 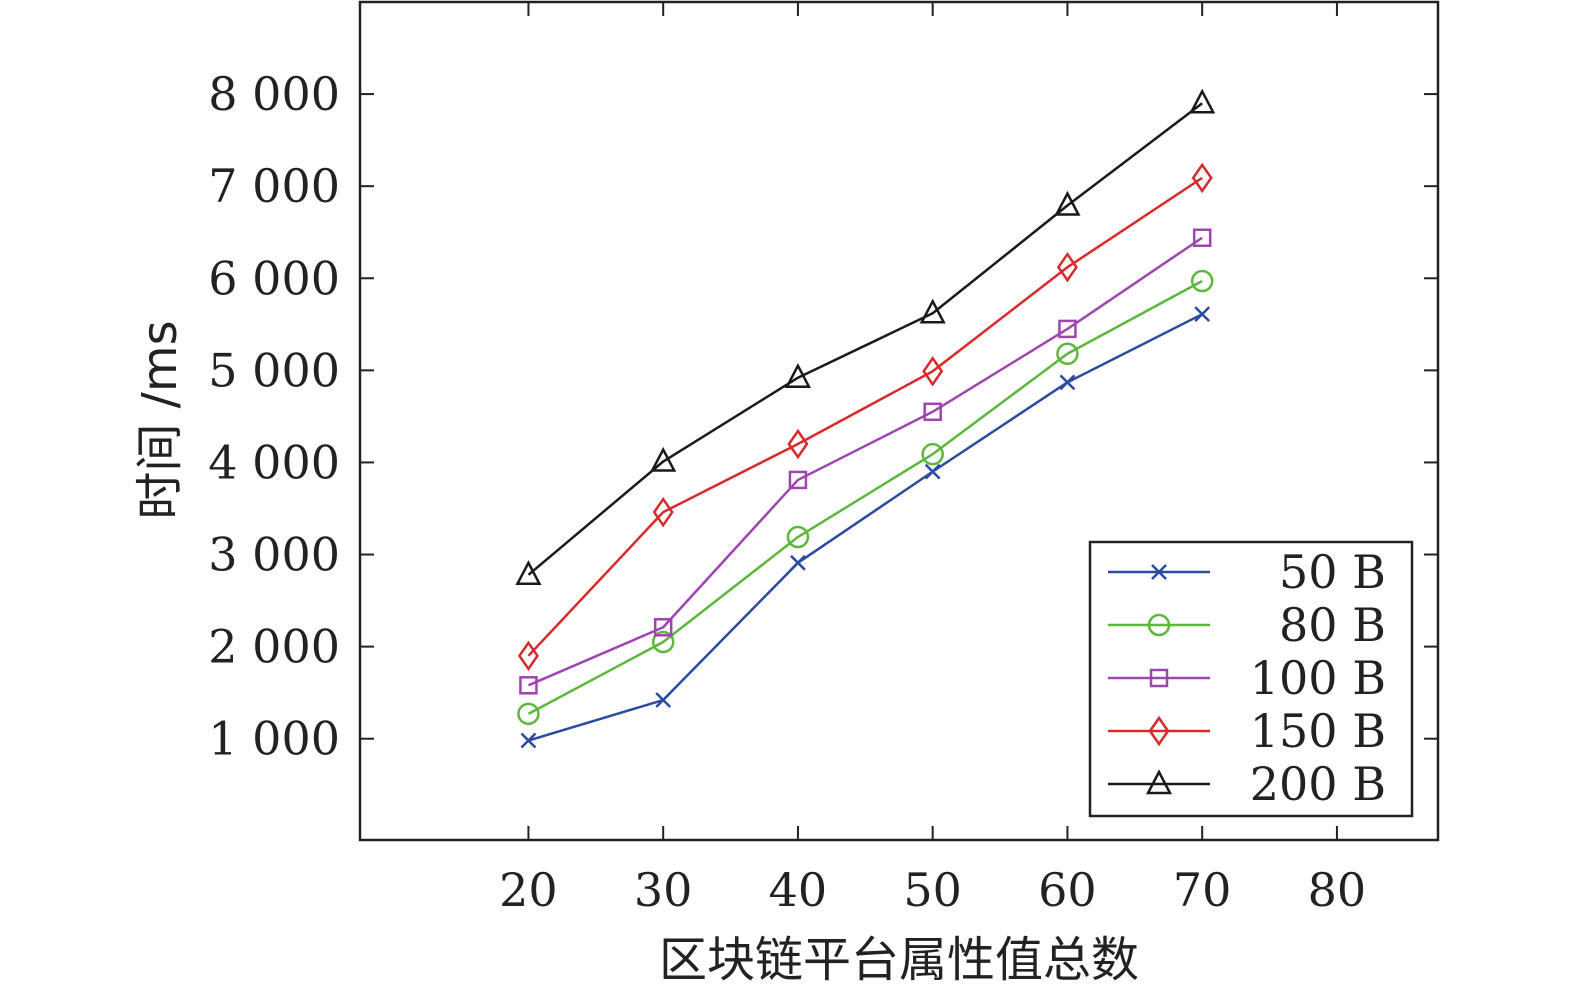 What do you see at coordinates (1337, 890) in the screenshot?
I see `x-tick-label: 80` at bounding box center [1337, 890].